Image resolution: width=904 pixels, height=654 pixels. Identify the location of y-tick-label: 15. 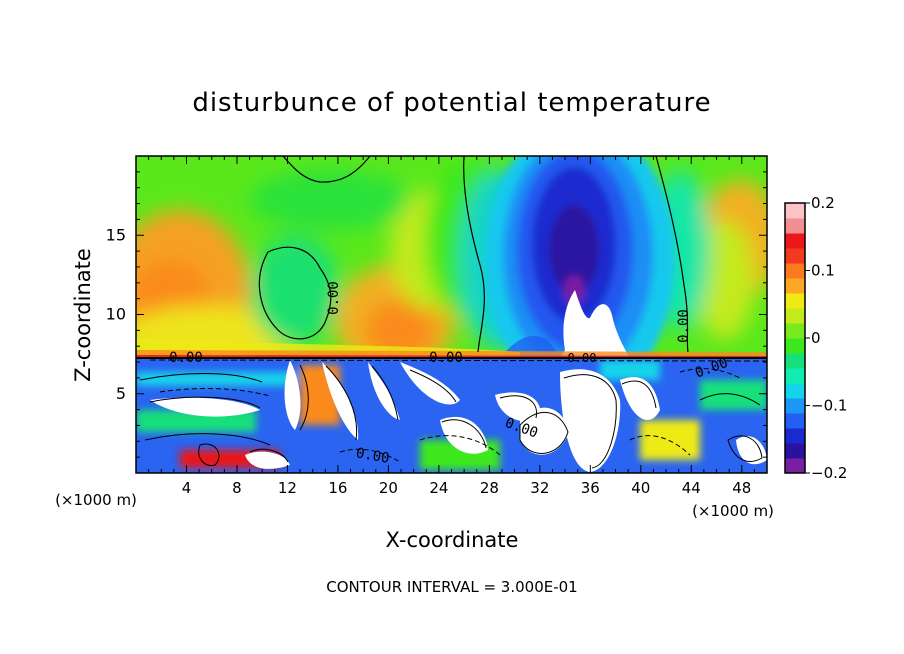
(116, 234).